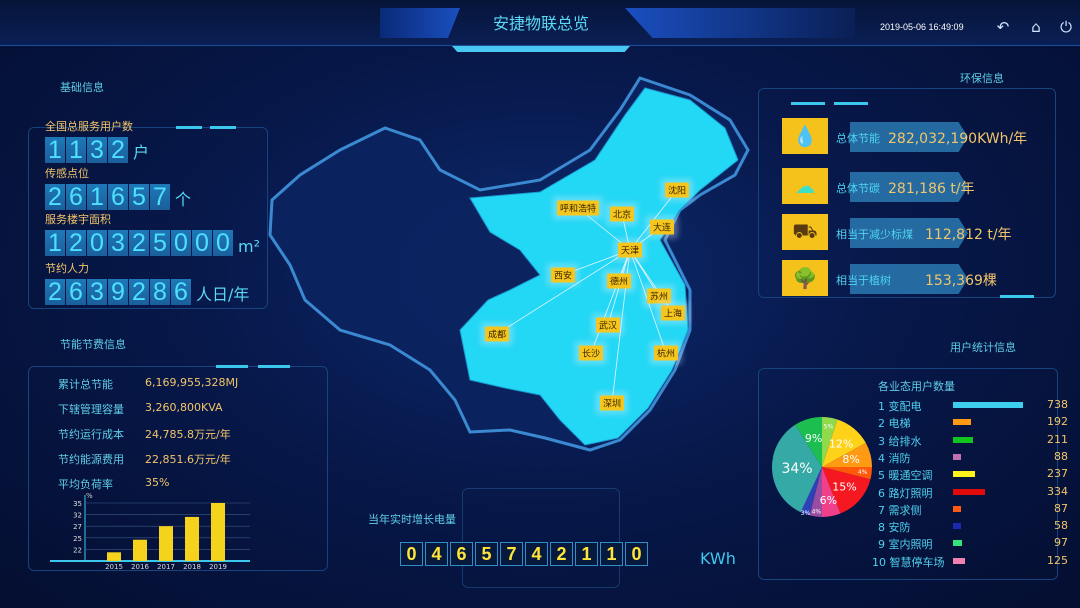 The width and height of the screenshot is (1080, 608). Describe the element at coordinates (1057, 491) in the screenshot. I see `user-type-count: 334` at that location.